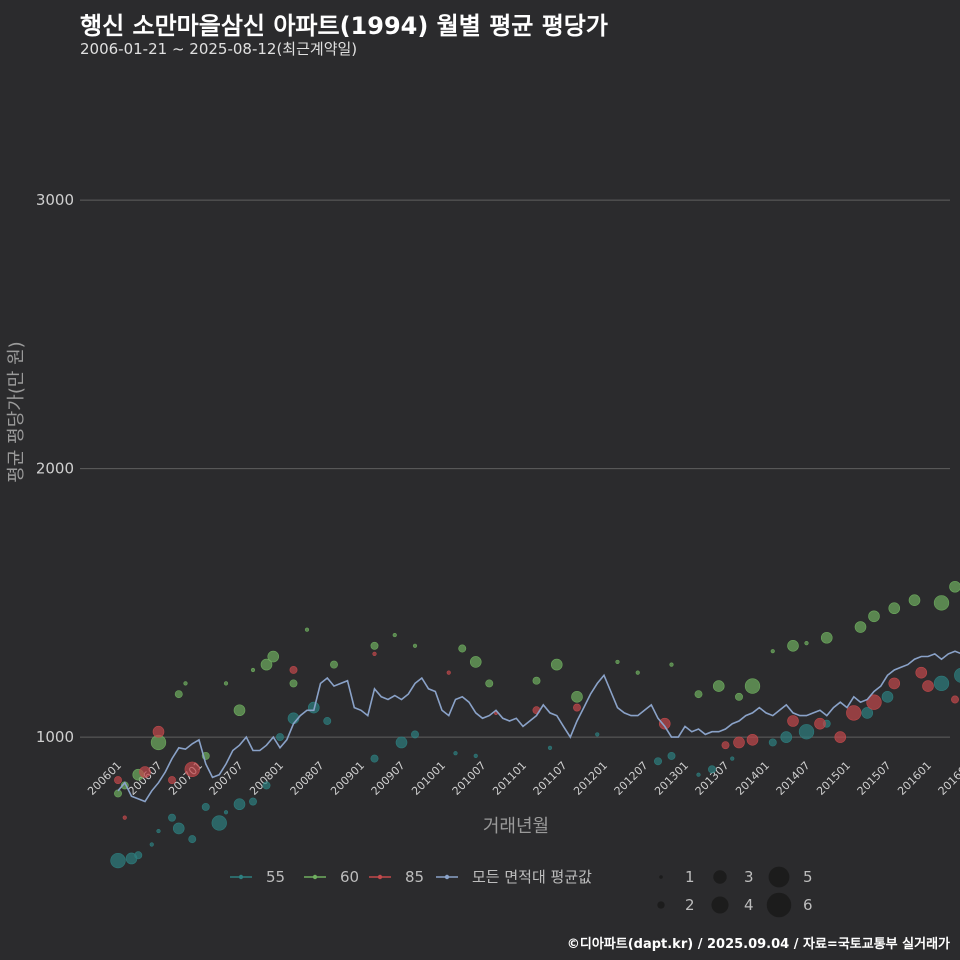 The height and width of the screenshot is (960, 960). I want to click on y-tick-labels: 1000 2000 3000, so click(55, 468).